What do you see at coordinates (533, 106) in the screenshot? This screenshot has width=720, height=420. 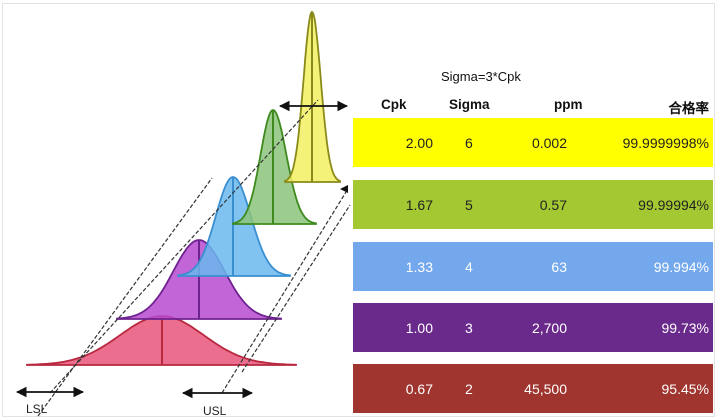 I see `table-header: Cpk Sigma ppm 合格率` at bounding box center [533, 106].